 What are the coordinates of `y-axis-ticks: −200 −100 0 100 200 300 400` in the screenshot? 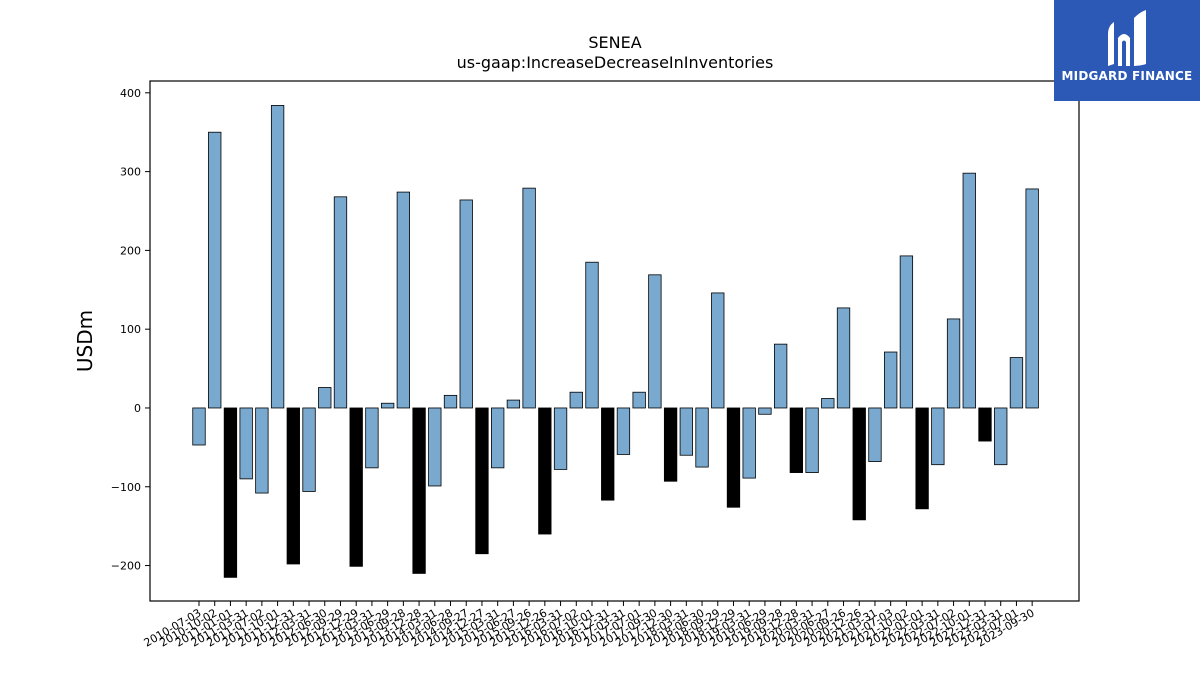 It's located at (130, 330).